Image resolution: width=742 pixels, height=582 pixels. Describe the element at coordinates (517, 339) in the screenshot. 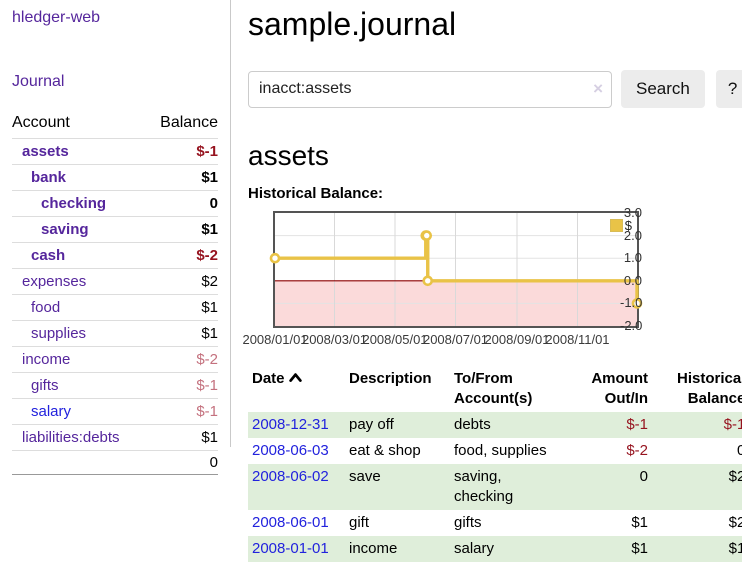

I see `x-axis-tick-label: 2008/09/01` at that location.